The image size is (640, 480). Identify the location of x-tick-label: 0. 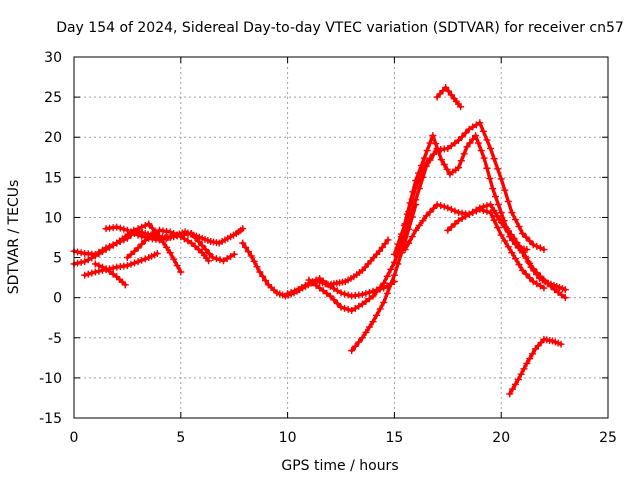
(74, 438).